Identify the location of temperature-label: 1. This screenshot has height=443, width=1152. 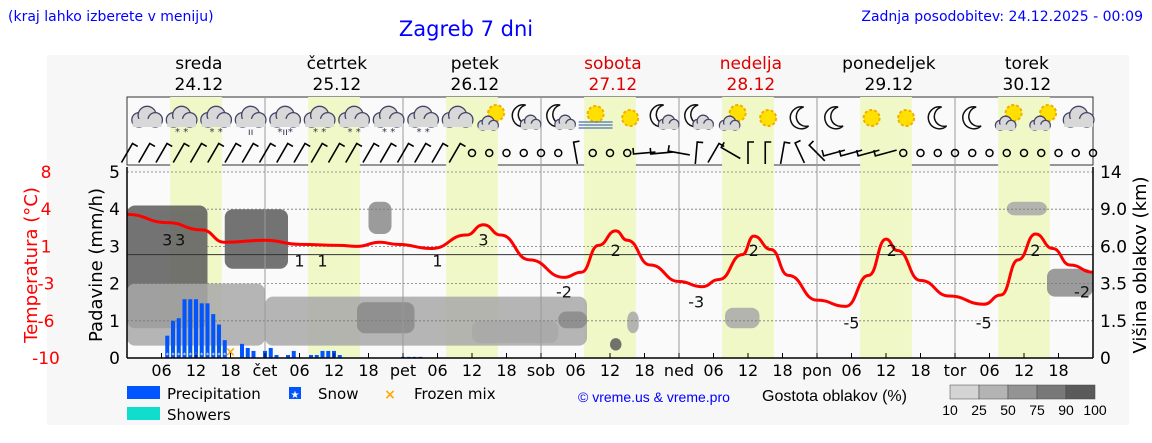
(299, 260).